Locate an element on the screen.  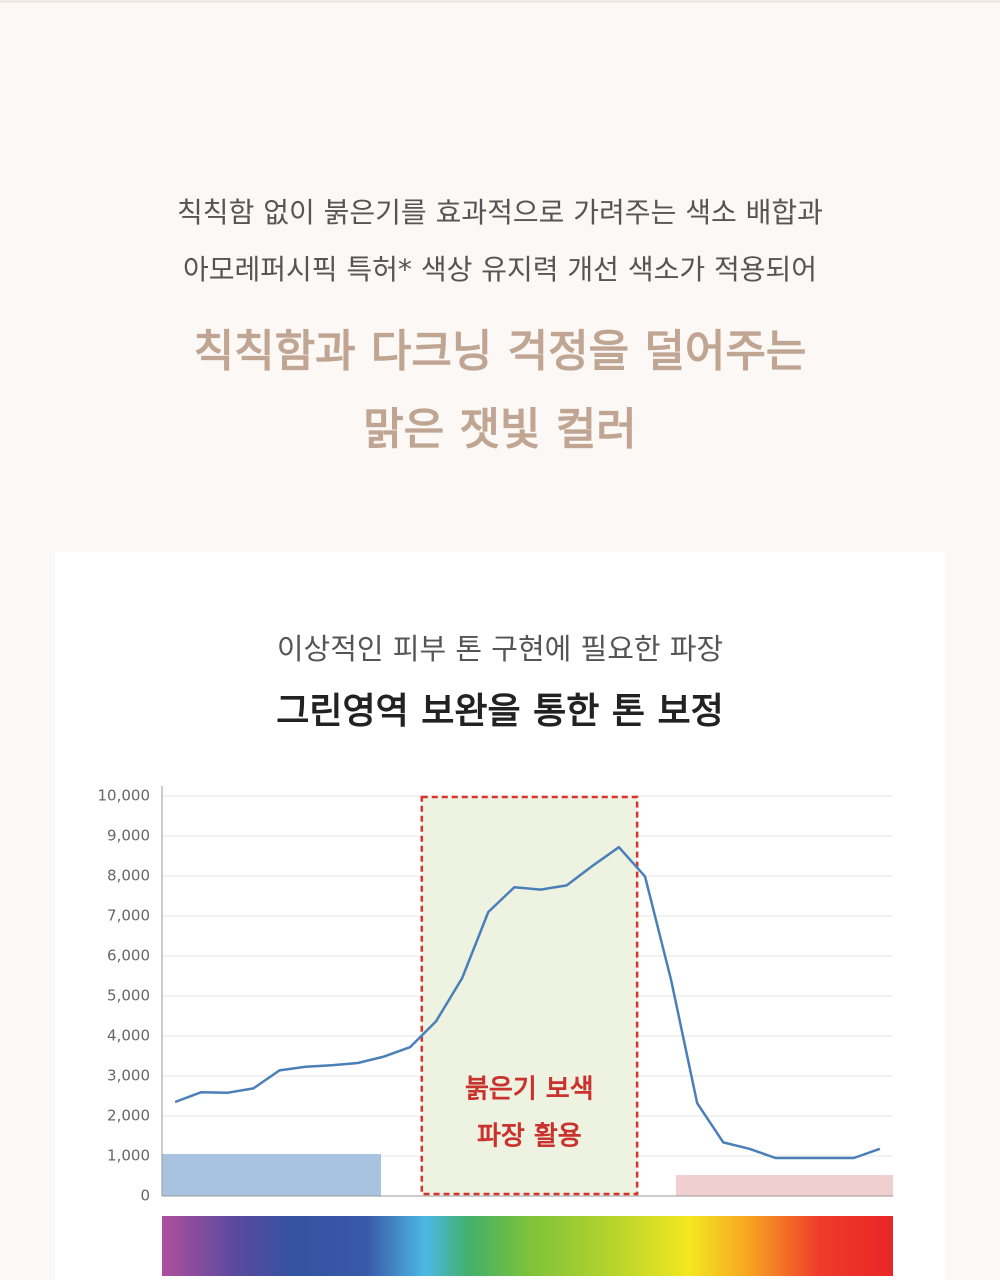
intro-line: 아모레퍼시픽 특허* 색상 유지력 개선 색소가 적용되어 is located at coordinates (500, 269).